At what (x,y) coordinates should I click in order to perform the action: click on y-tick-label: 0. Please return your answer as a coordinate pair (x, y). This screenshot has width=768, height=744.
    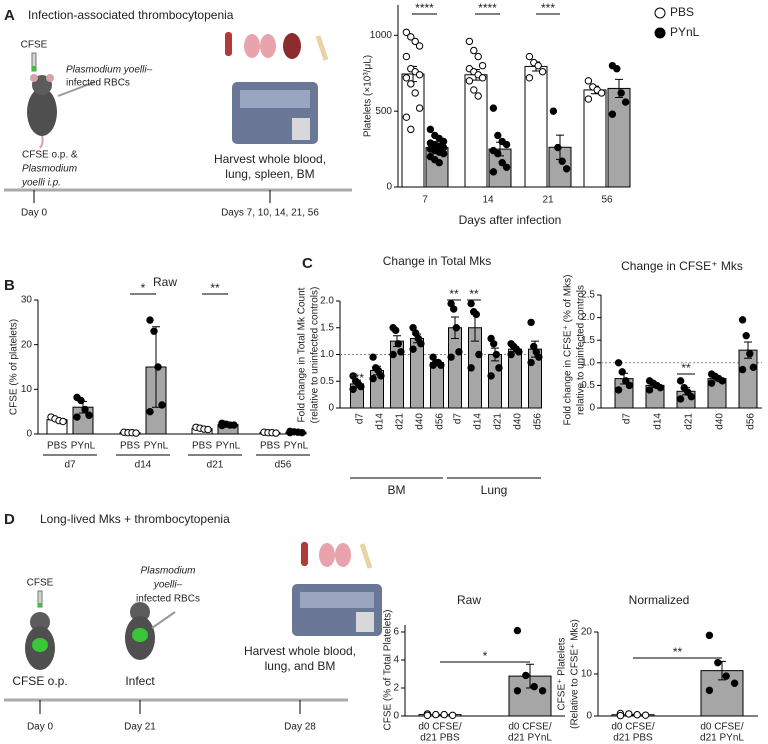
    Looking at the image, I should click on (592, 408).